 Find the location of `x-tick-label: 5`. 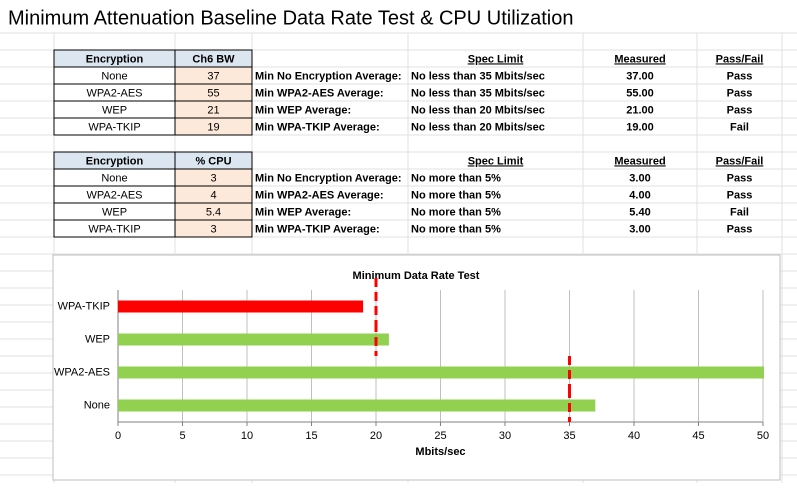

x-tick-label: 5 is located at coordinates (182, 436).